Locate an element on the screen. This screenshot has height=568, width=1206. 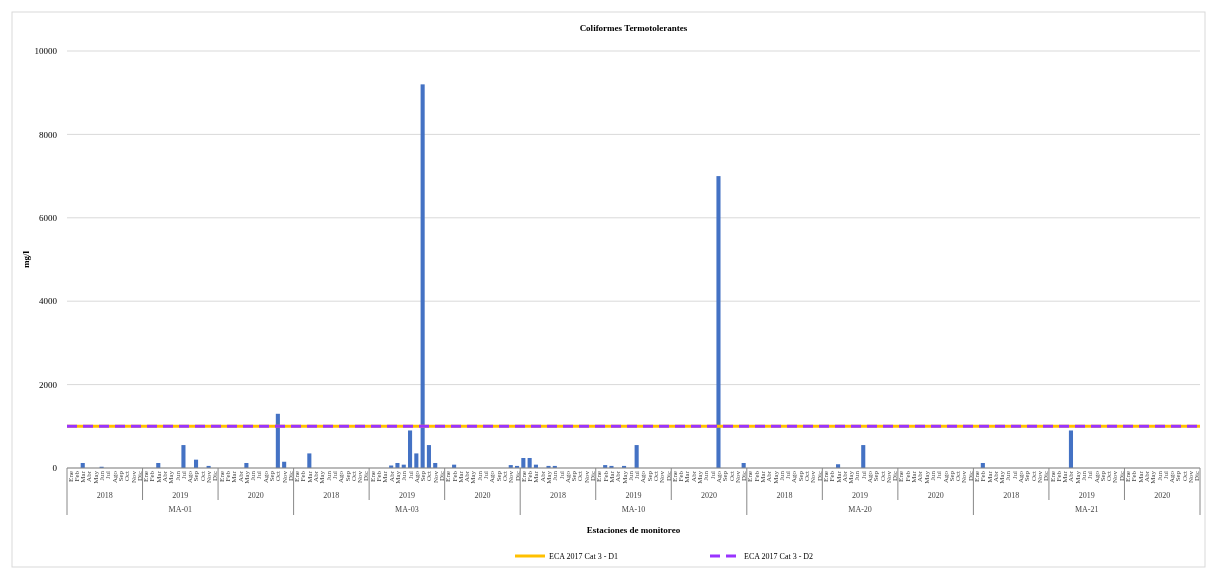
text: MA-20 is located at coordinates (860, 509).